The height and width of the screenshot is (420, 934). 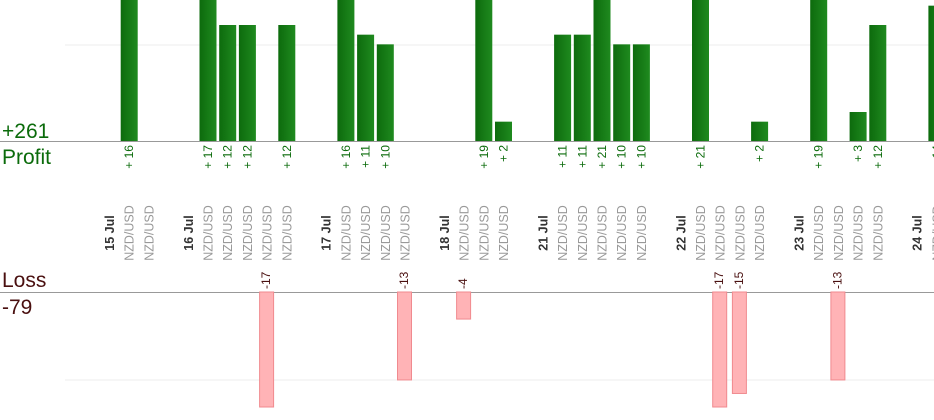 What do you see at coordinates (800, 232) in the screenshot?
I see `date-label: 23 Jul` at bounding box center [800, 232].